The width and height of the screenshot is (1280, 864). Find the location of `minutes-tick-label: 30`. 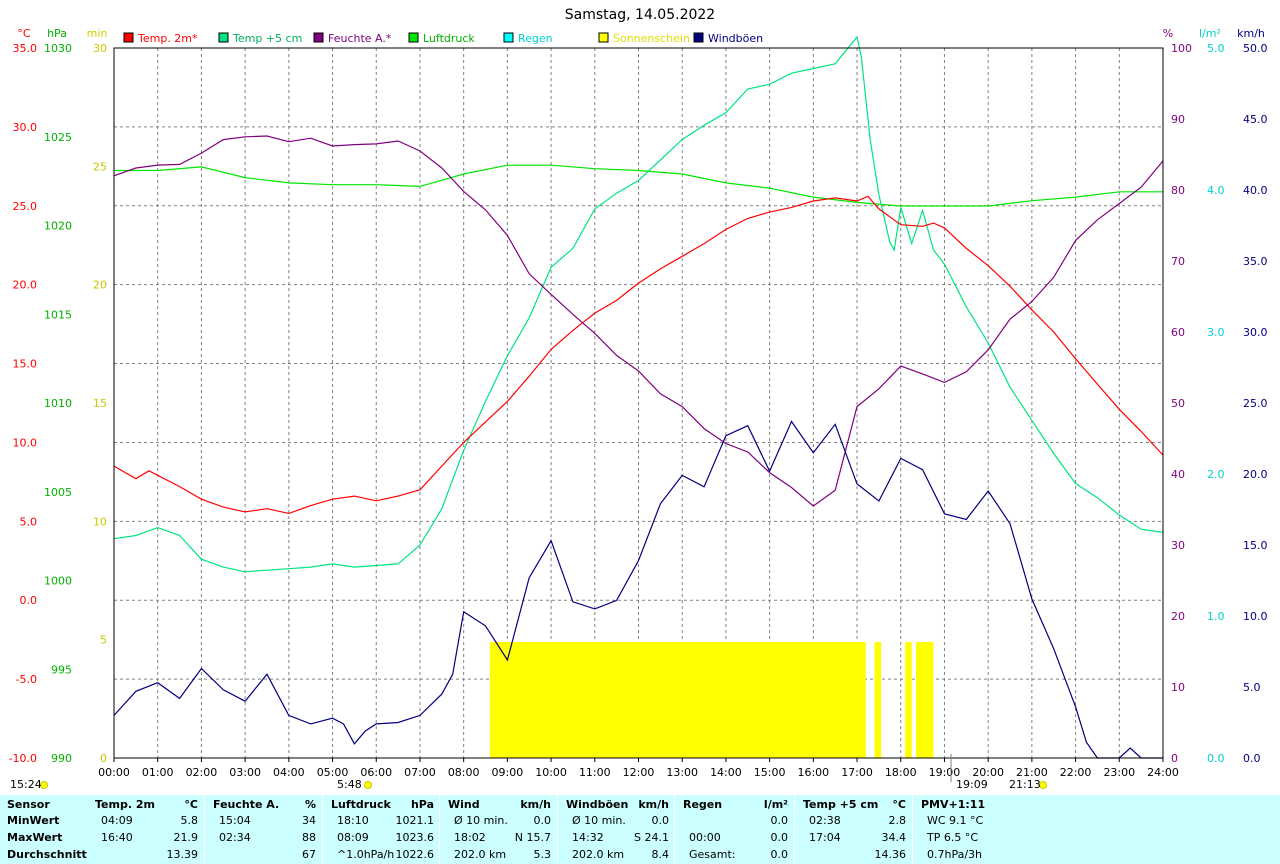

minutes-tick-label: 30 is located at coordinates (100, 48).